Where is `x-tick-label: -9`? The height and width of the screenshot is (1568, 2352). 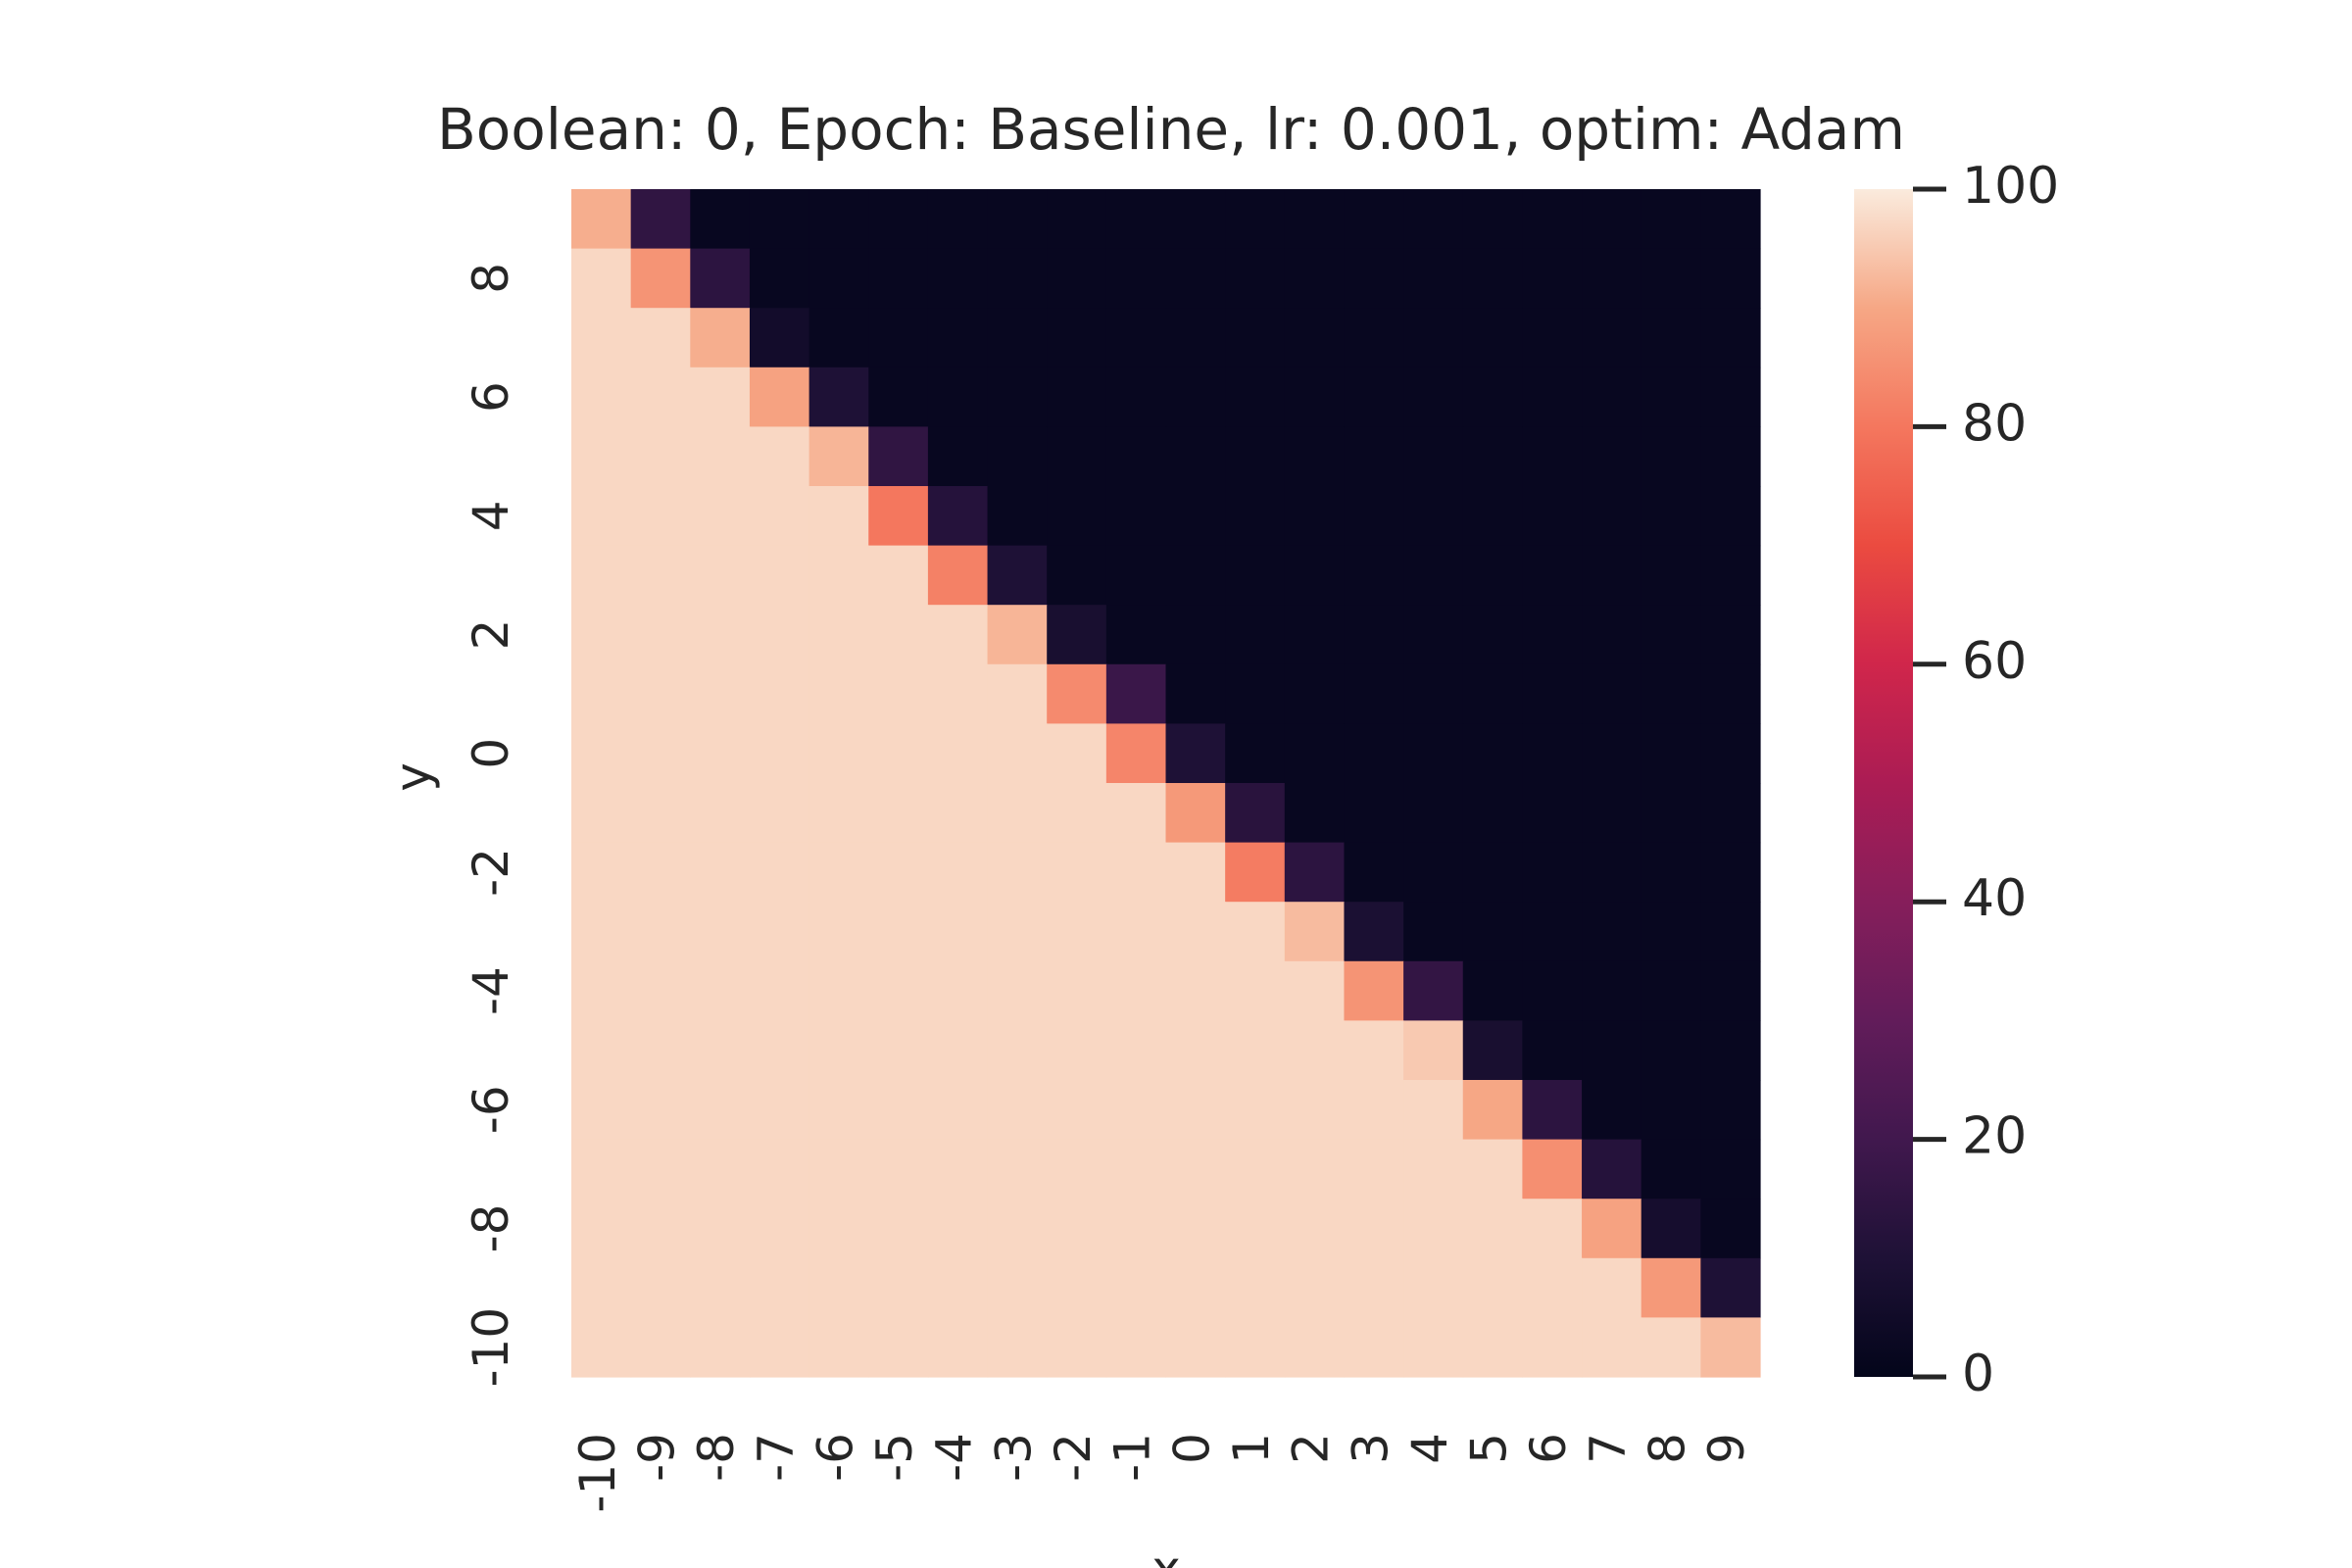
x-tick-label: -9 is located at coordinates (656, 1457).